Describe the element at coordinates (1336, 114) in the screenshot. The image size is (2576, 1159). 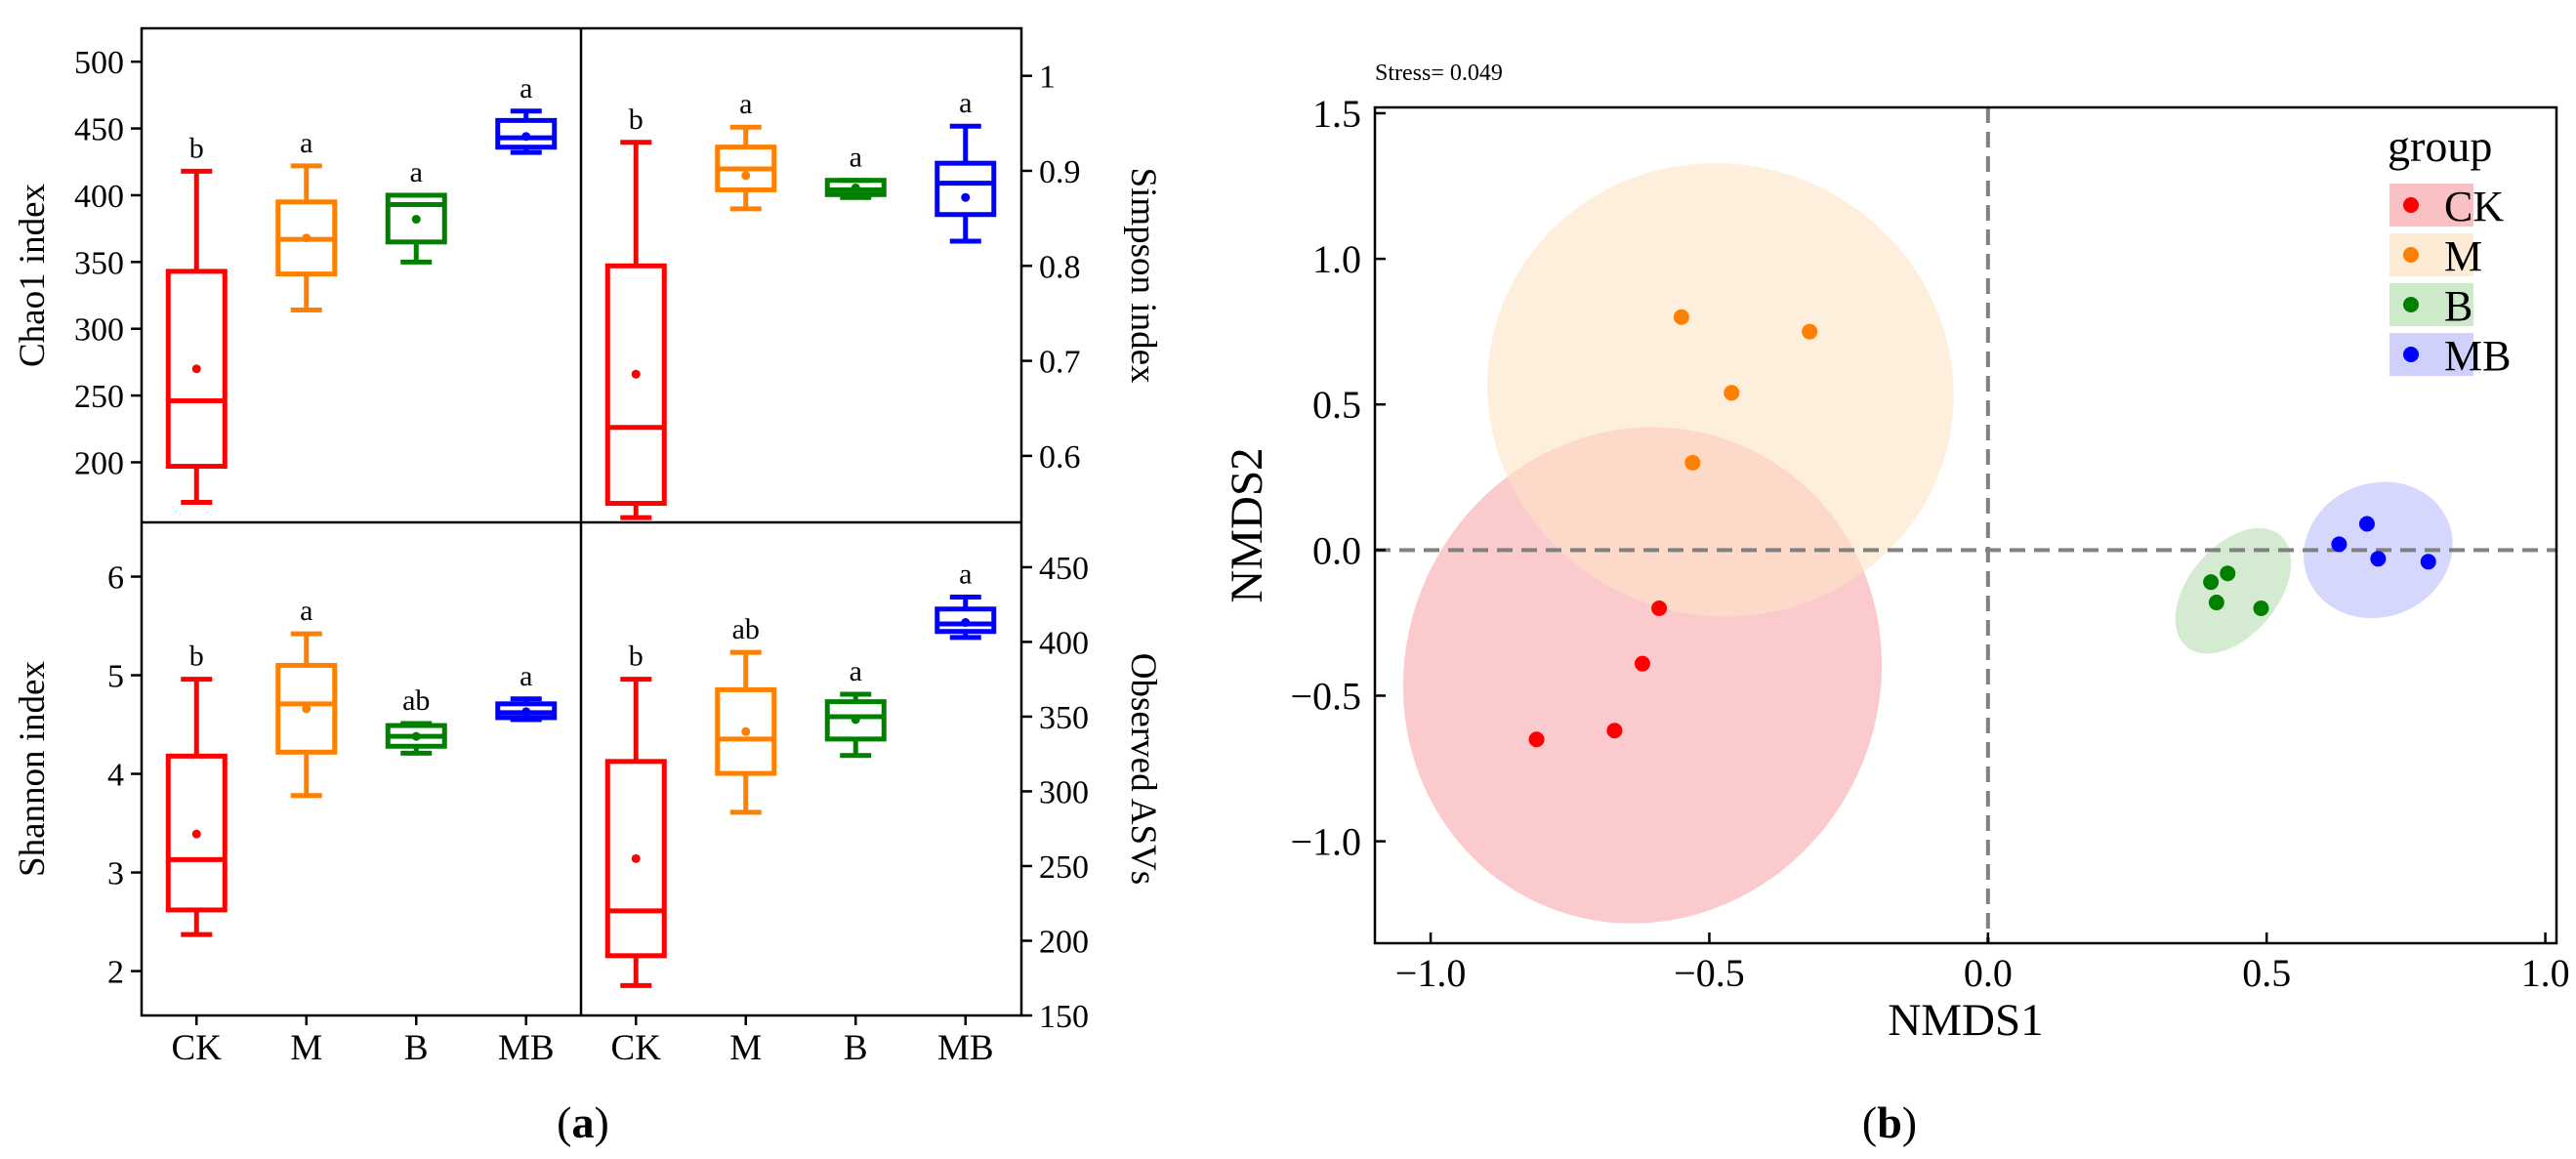
I see `y-tick-label: 1.5` at that location.